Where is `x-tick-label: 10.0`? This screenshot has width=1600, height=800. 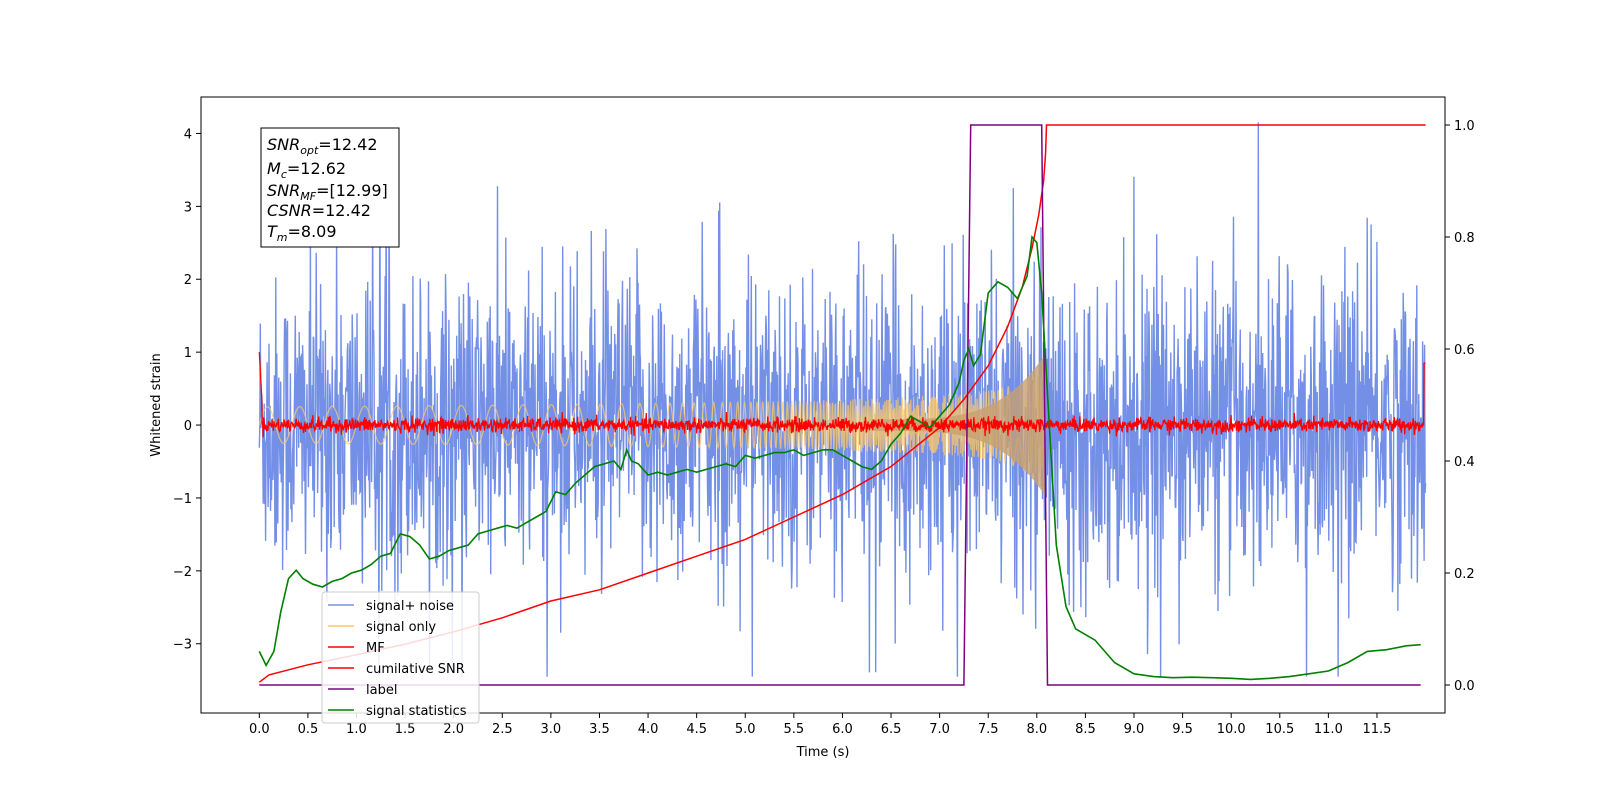 x-tick-label: 10.0 is located at coordinates (1231, 729).